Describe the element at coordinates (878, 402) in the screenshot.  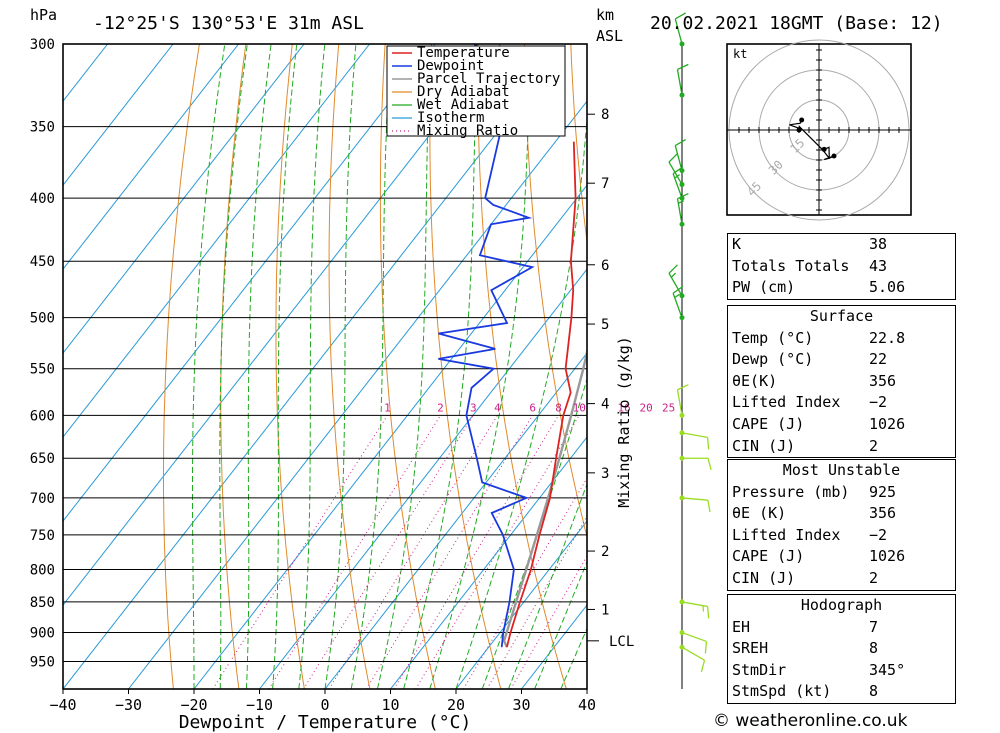
I see `surface-li-value: −2` at that location.